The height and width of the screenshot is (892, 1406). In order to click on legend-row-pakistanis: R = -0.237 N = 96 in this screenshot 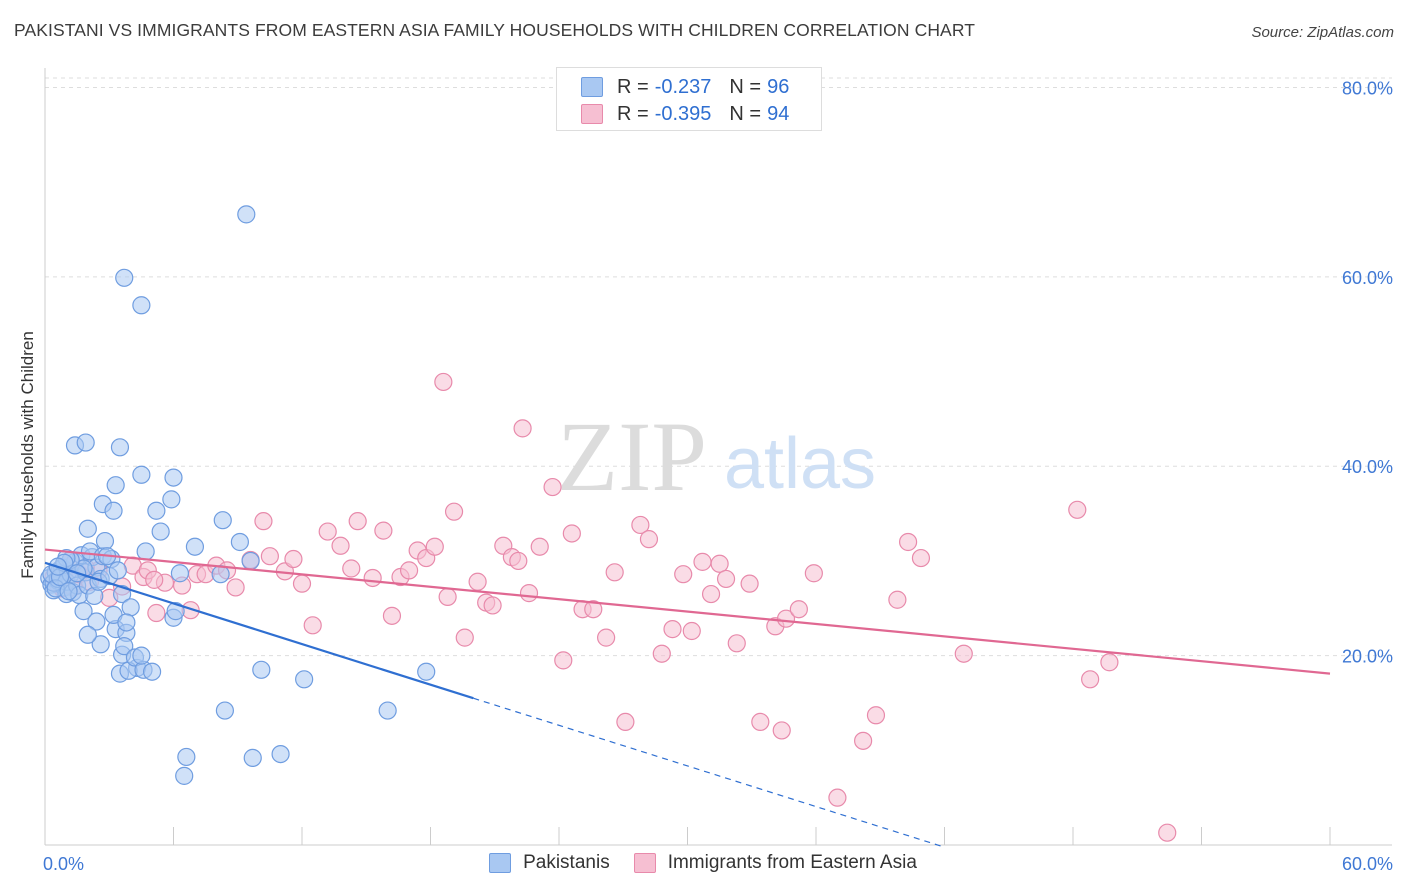, I will do `click(685, 87)`.